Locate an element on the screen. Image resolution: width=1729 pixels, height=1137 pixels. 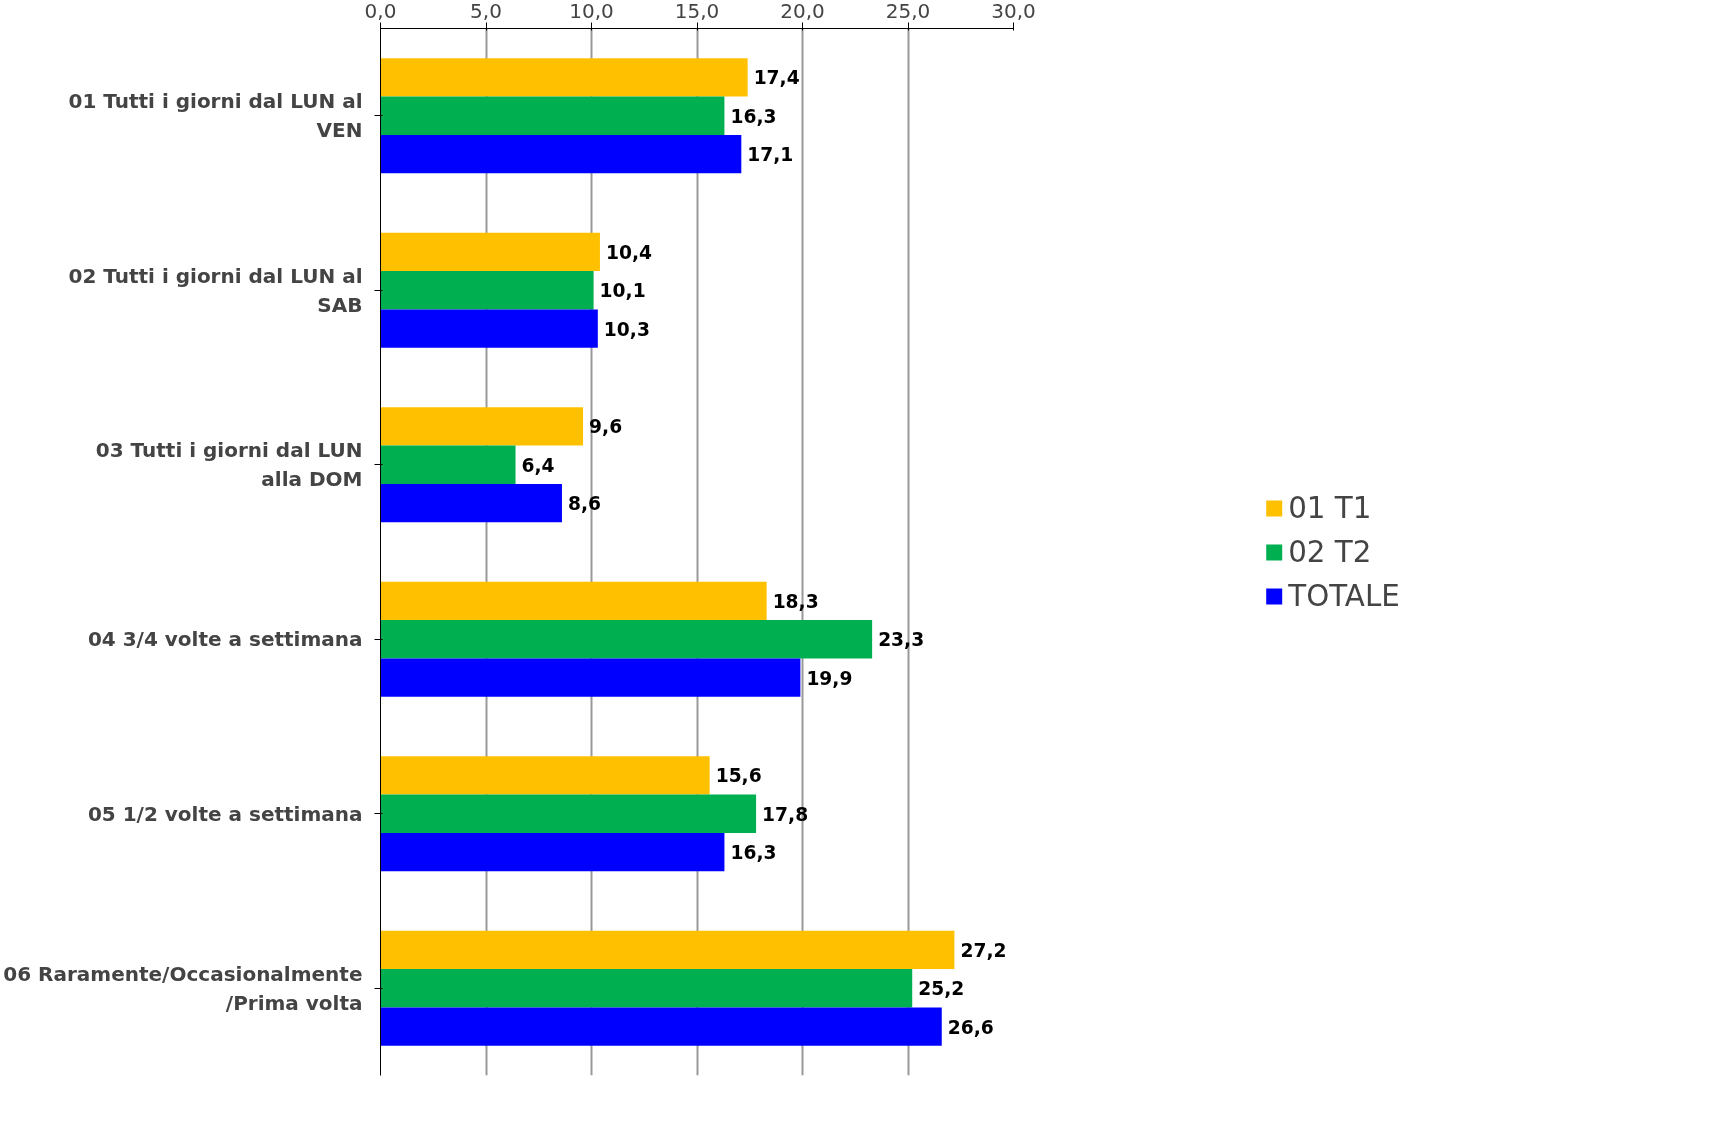
y-tick-label: 02 Tutti i giorni dal LUN al SAB is located at coordinates (215, 290).